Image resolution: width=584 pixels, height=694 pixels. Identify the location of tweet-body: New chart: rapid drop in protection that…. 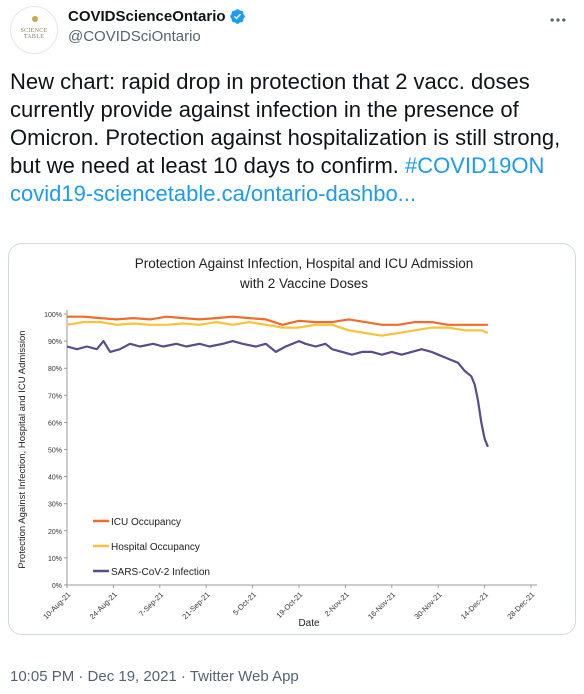
(285, 123).